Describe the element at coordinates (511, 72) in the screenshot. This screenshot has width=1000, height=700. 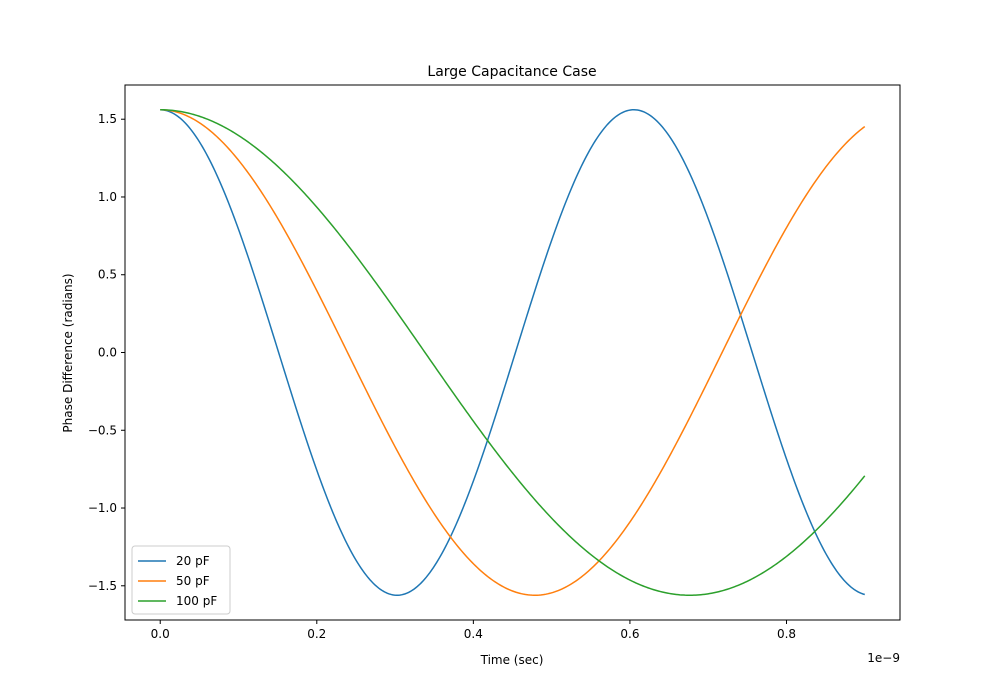
I see `chart-title: Large Capacitance Case` at that location.